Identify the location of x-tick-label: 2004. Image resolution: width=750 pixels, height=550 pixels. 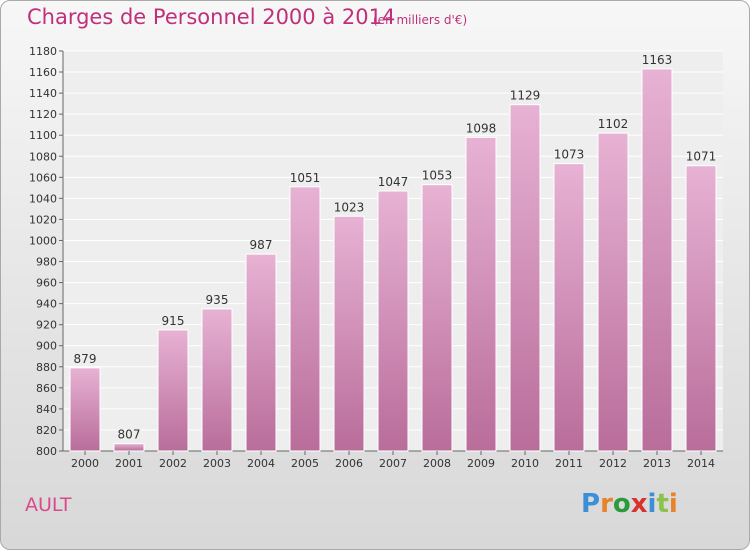
(261, 463).